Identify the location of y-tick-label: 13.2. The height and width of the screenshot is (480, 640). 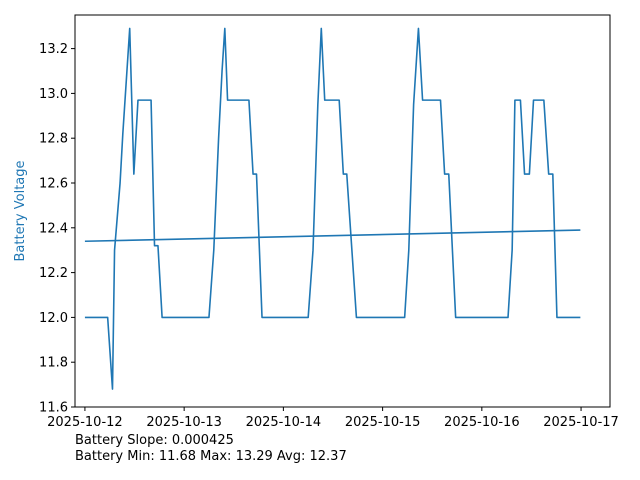
(53, 49).